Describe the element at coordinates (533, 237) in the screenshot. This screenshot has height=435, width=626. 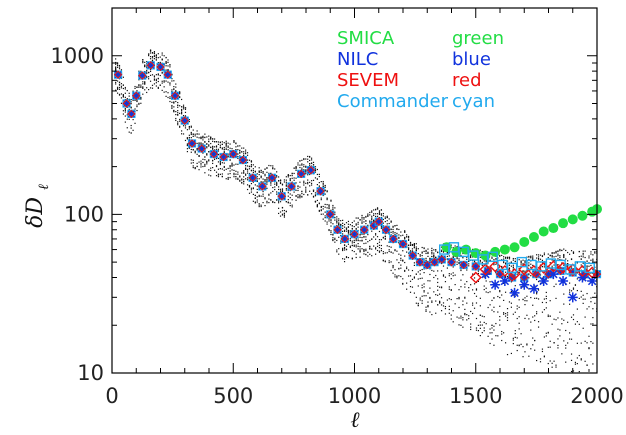
I see `point-smica` at that location.